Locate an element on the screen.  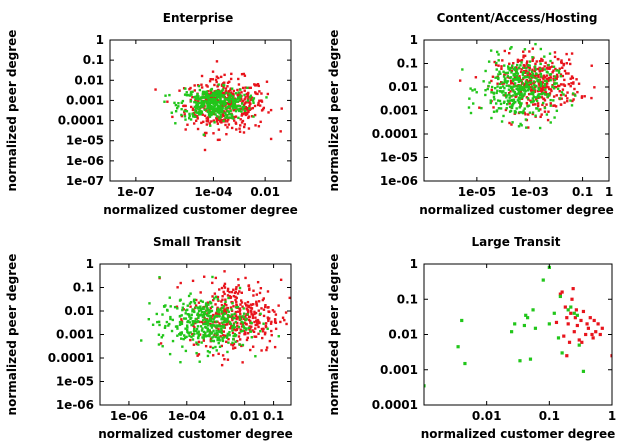
plot-frame is located at coordinates (516, 110).